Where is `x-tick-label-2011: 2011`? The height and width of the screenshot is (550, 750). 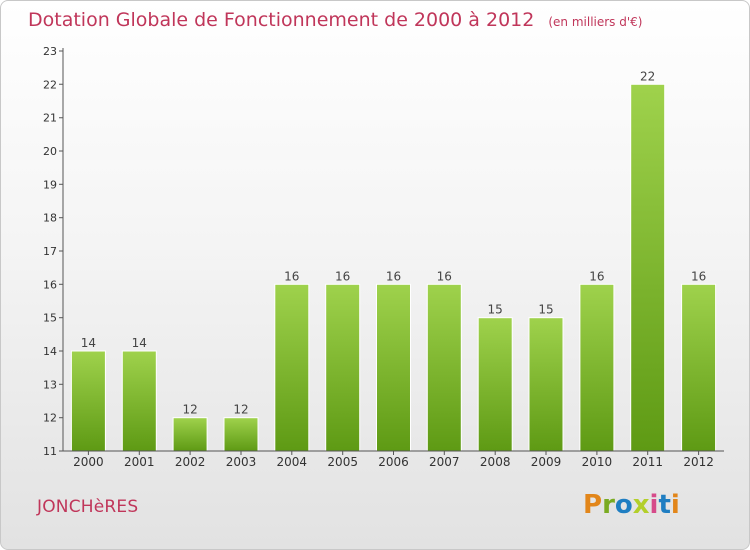 x-tick-label-2011: 2011 is located at coordinates (647, 462).